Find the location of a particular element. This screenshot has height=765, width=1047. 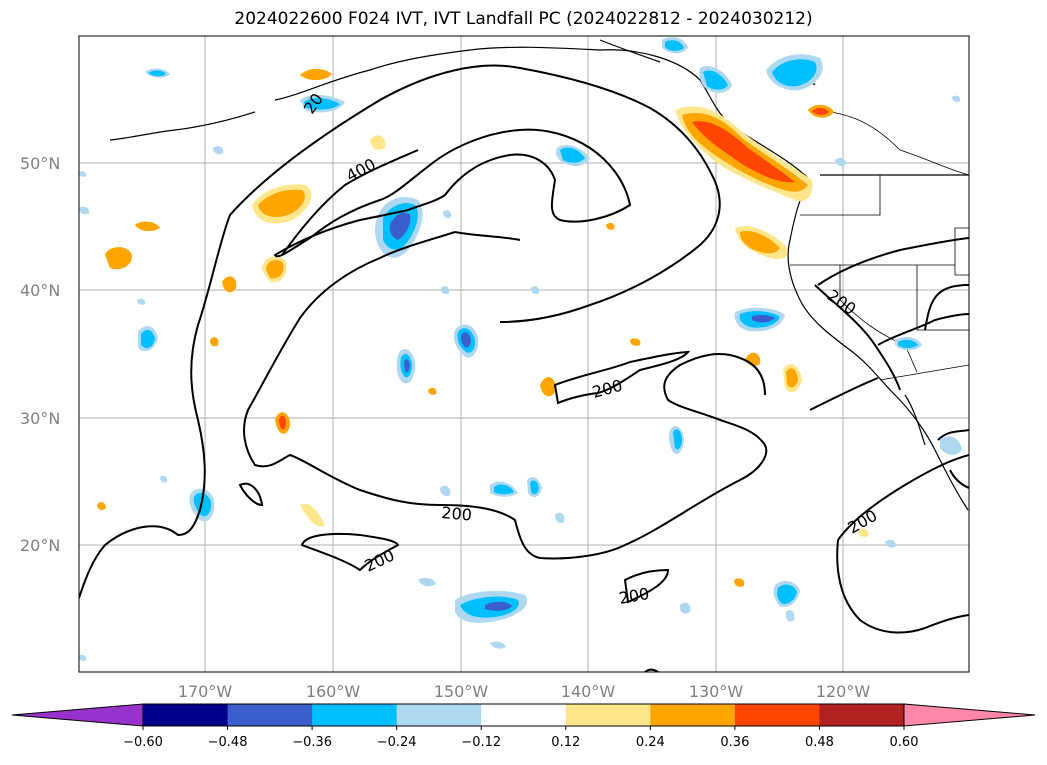

lon-label-140w: 140°W is located at coordinates (588, 691).